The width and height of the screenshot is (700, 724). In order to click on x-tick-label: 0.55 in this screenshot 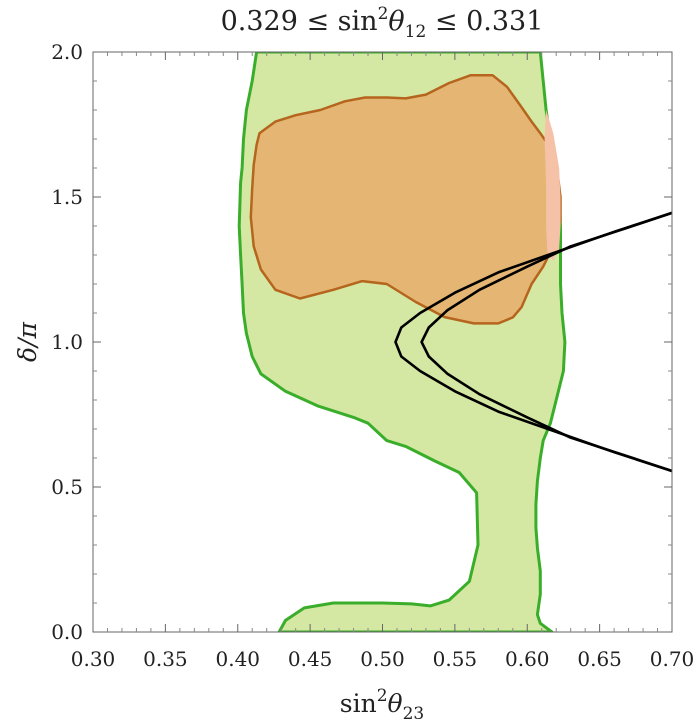, I will do `click(455, 659)`.